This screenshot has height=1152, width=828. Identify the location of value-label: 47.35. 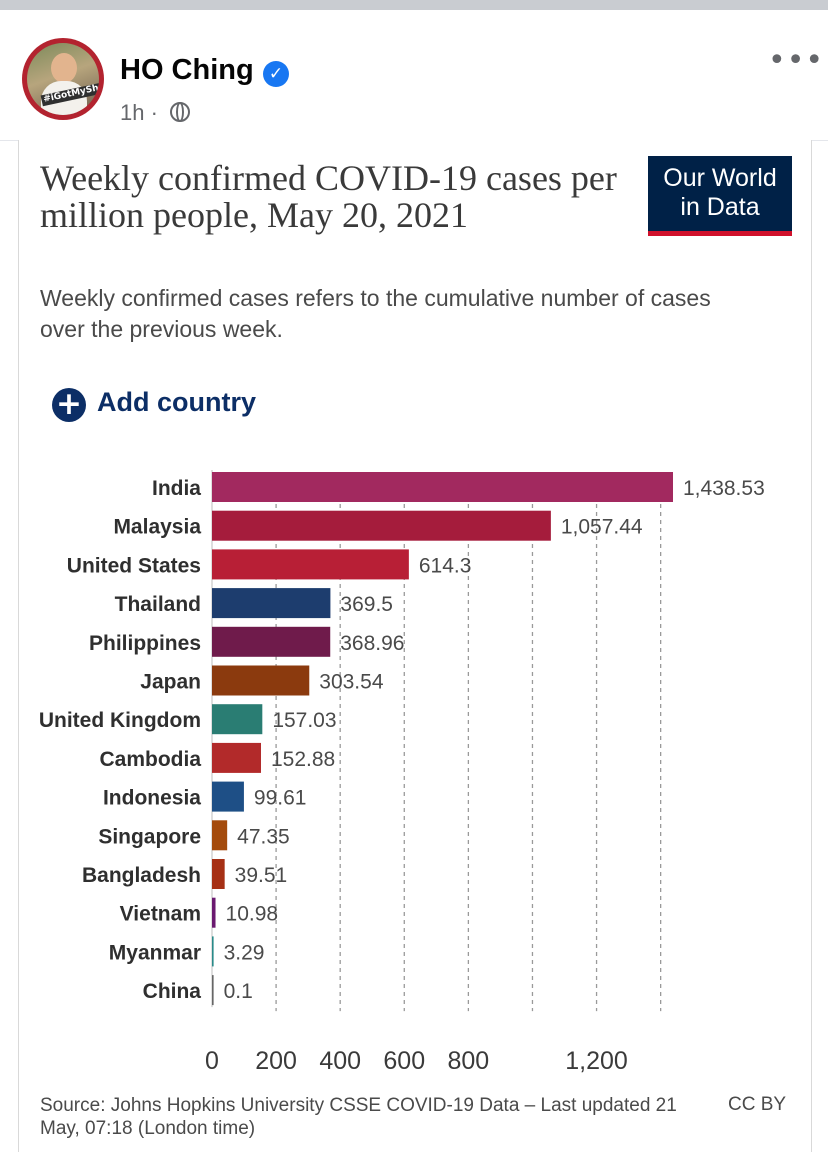
(263, 836).